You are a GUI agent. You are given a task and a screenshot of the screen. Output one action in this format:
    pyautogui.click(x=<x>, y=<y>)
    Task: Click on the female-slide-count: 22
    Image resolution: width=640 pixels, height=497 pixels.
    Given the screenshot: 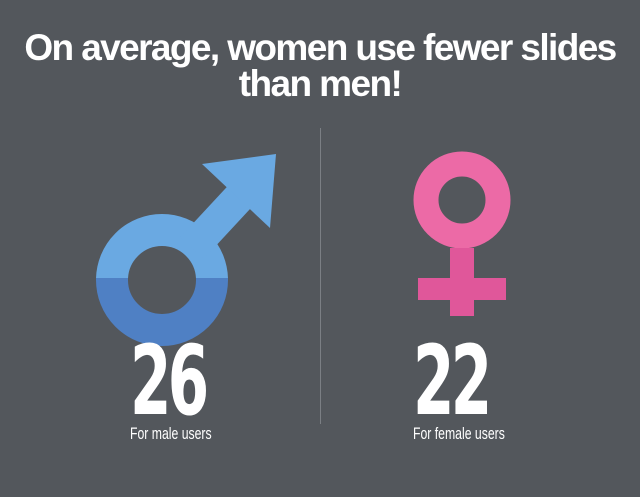 What is the action you would take?
    pyautogui.click(x=452, y=381)
    